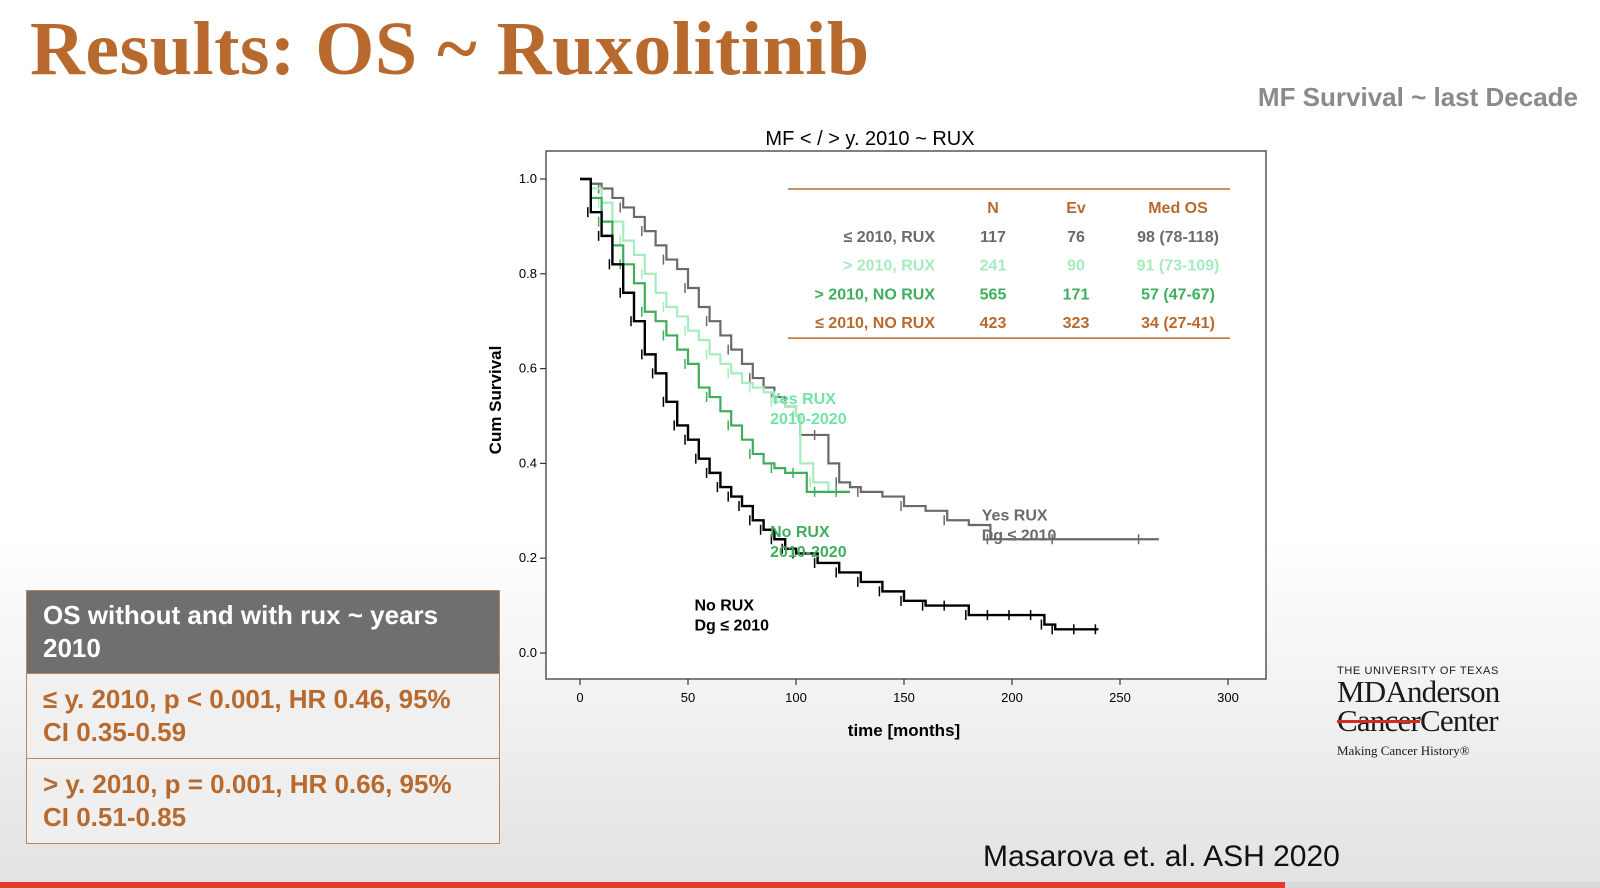 The height and width of the screenshot is (888, 1600). Describe the element at coordinates (904, 697) in the screenshot. I see `x-tick-label: 150` at that location.